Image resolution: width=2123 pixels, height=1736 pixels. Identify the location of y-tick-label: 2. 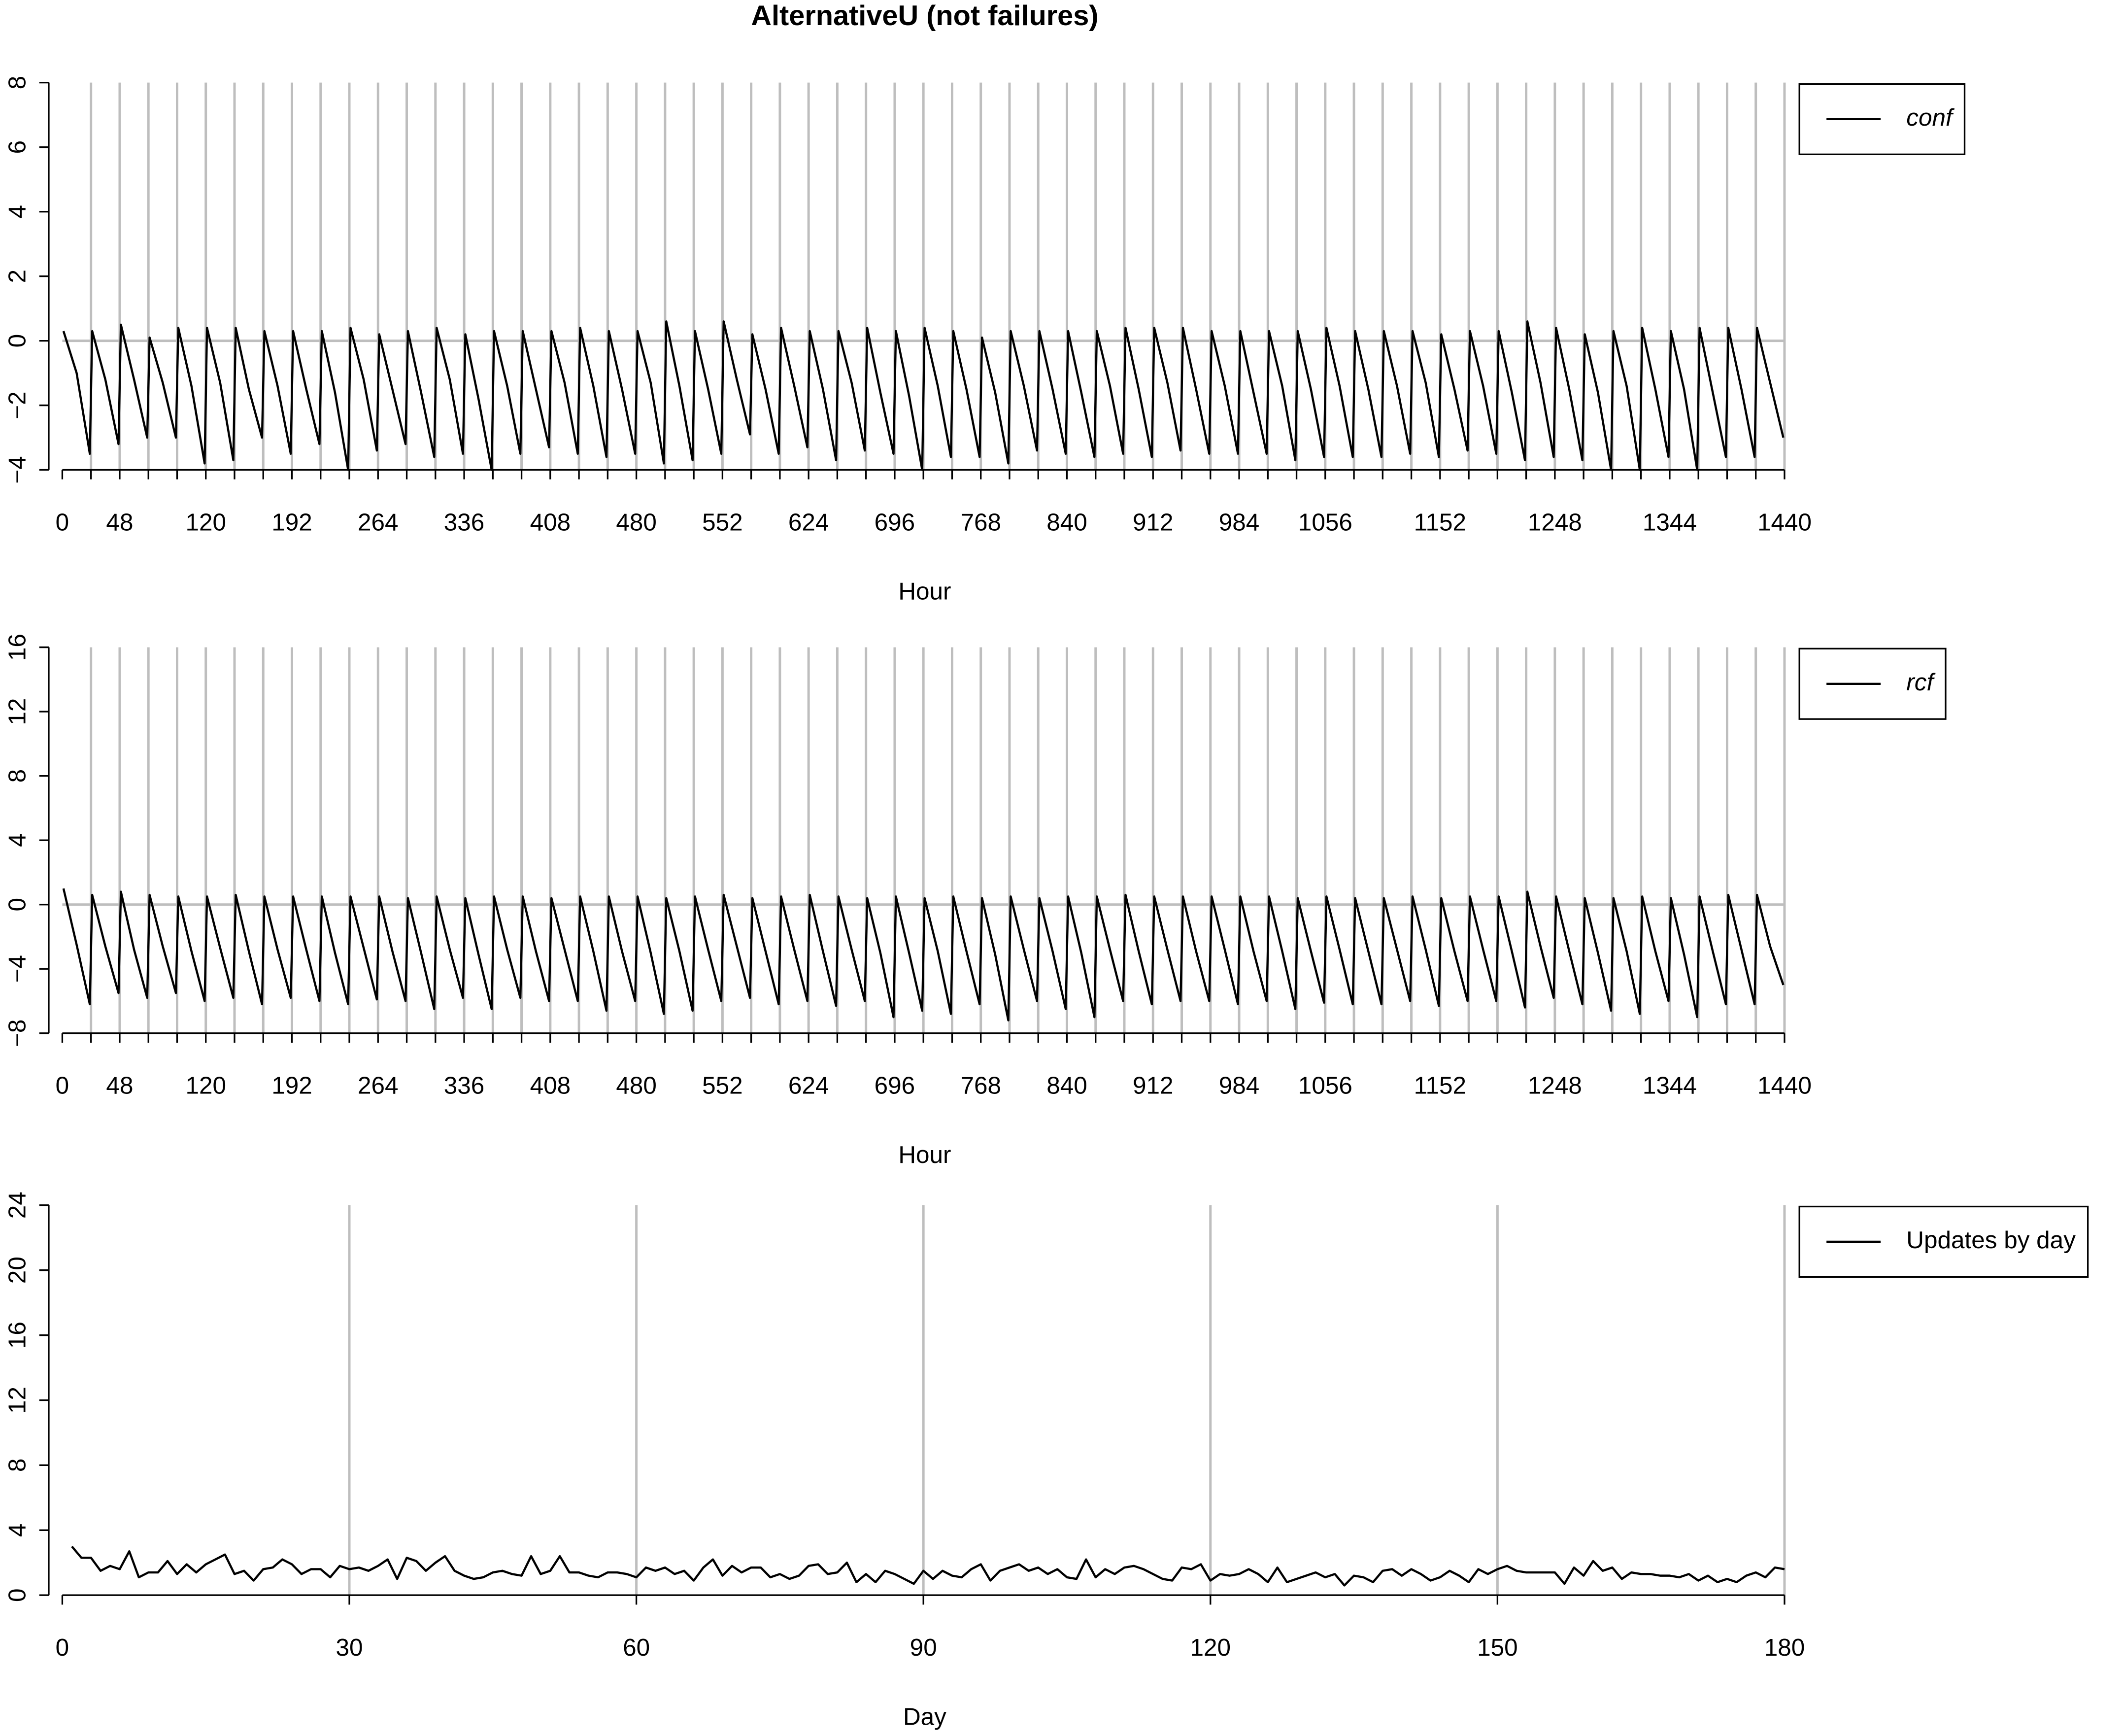
(17, 277).